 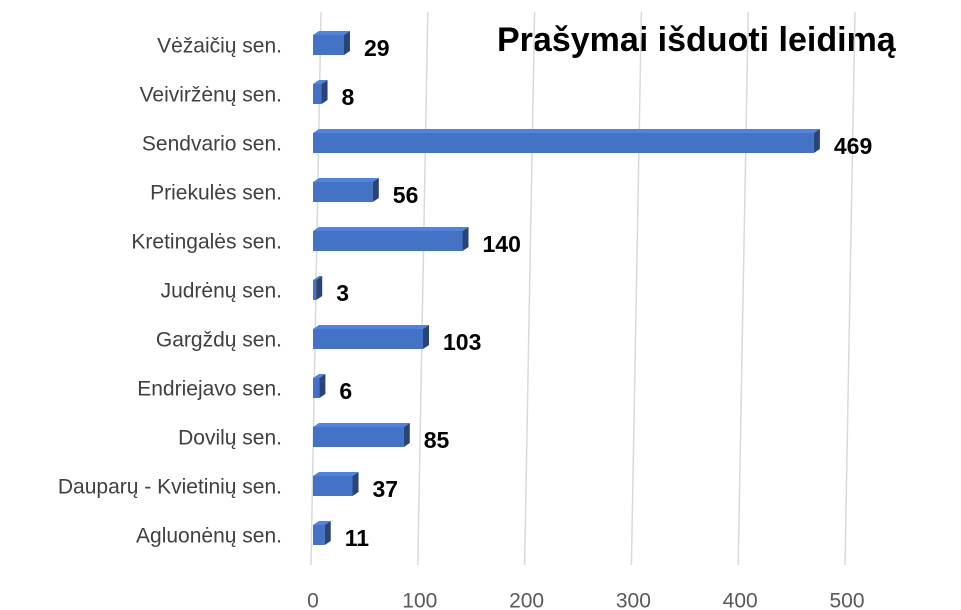 What do you see at coordinates (502, 244) in the screenshot?
I see `data-label: 140` at bounding box center [502, 244].